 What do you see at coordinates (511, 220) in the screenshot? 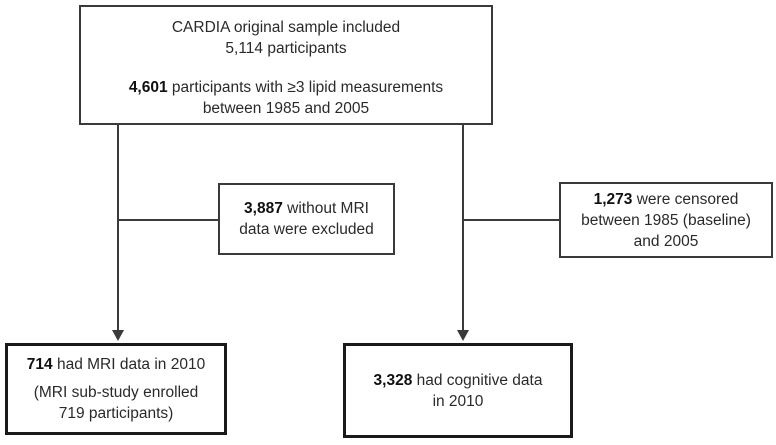
I see `connector-horizontal-right` at bounding box center [511, 220].